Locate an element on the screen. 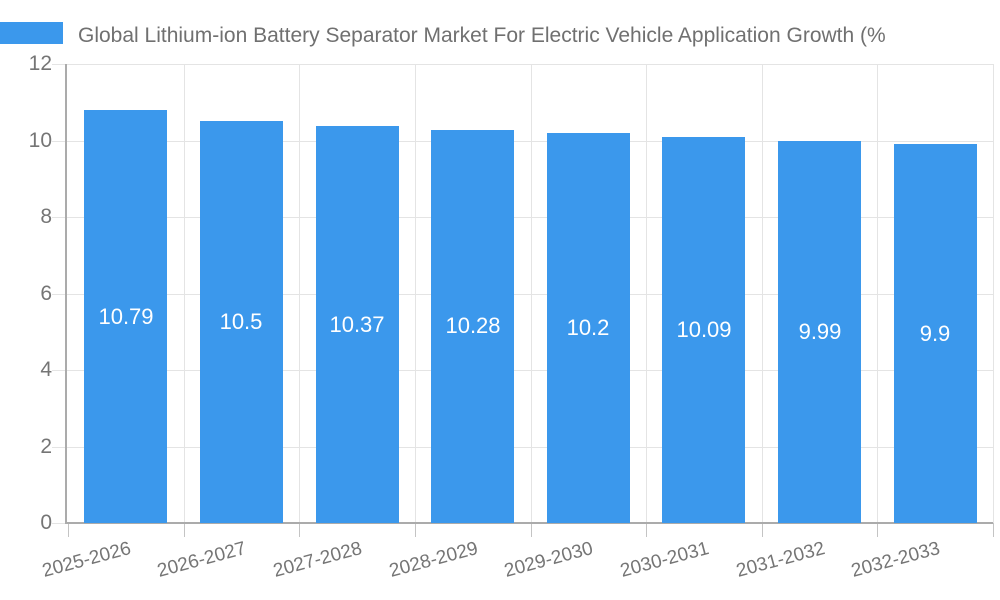 This screenshot has height=600, width=1000. x-axis-label: 2025-2026 is located at coordinates (87, 560).